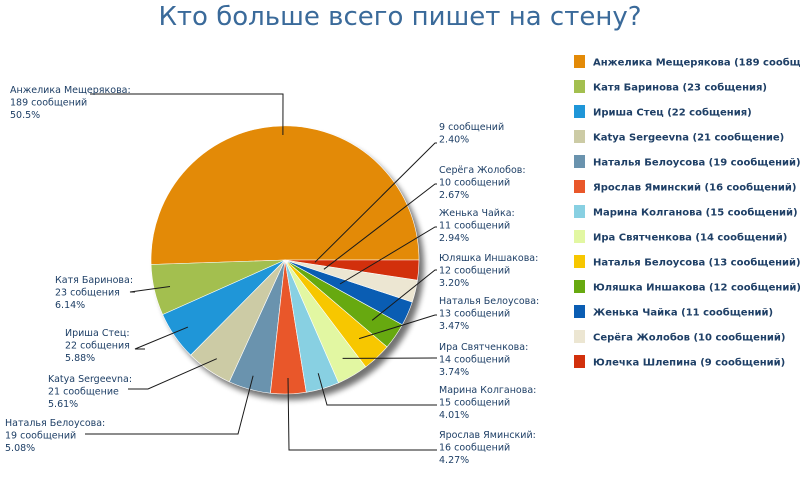  What do you see at coordinates (454, 140) in the screenshot?
I see `data-label-12-1: 2.40%` at bounding box center [454, 140].